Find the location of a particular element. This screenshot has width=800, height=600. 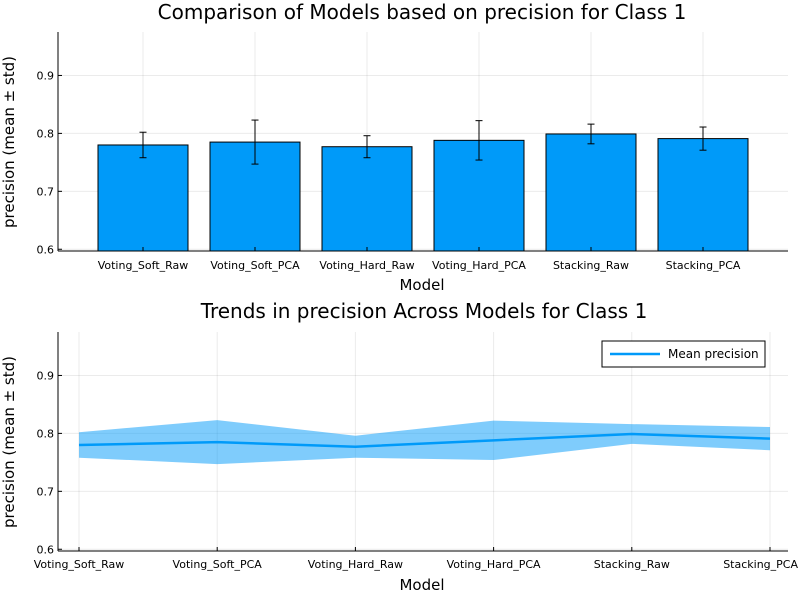

bar-chart-x-axis-label: Model is located at coordinates (421, 285).